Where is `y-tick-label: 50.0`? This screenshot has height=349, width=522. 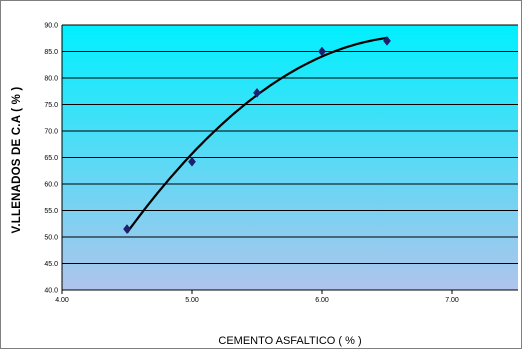 y-tick-label: 50.0 is located at coordinates (51, 238).